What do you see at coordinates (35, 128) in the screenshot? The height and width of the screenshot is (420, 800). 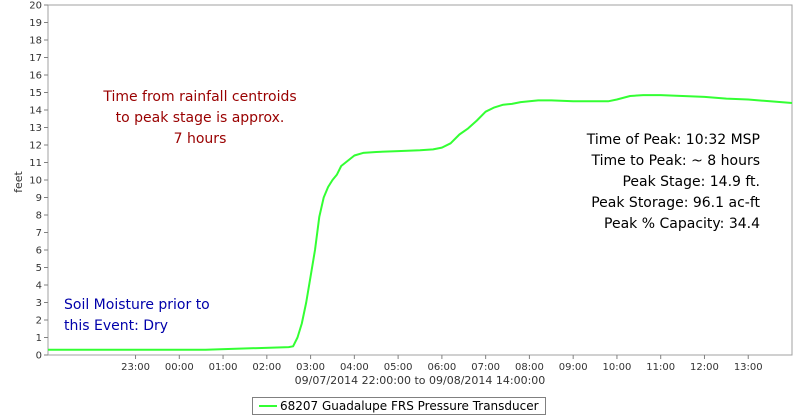 I see `y-tick-label: 13` at bounding box center [35, 128].